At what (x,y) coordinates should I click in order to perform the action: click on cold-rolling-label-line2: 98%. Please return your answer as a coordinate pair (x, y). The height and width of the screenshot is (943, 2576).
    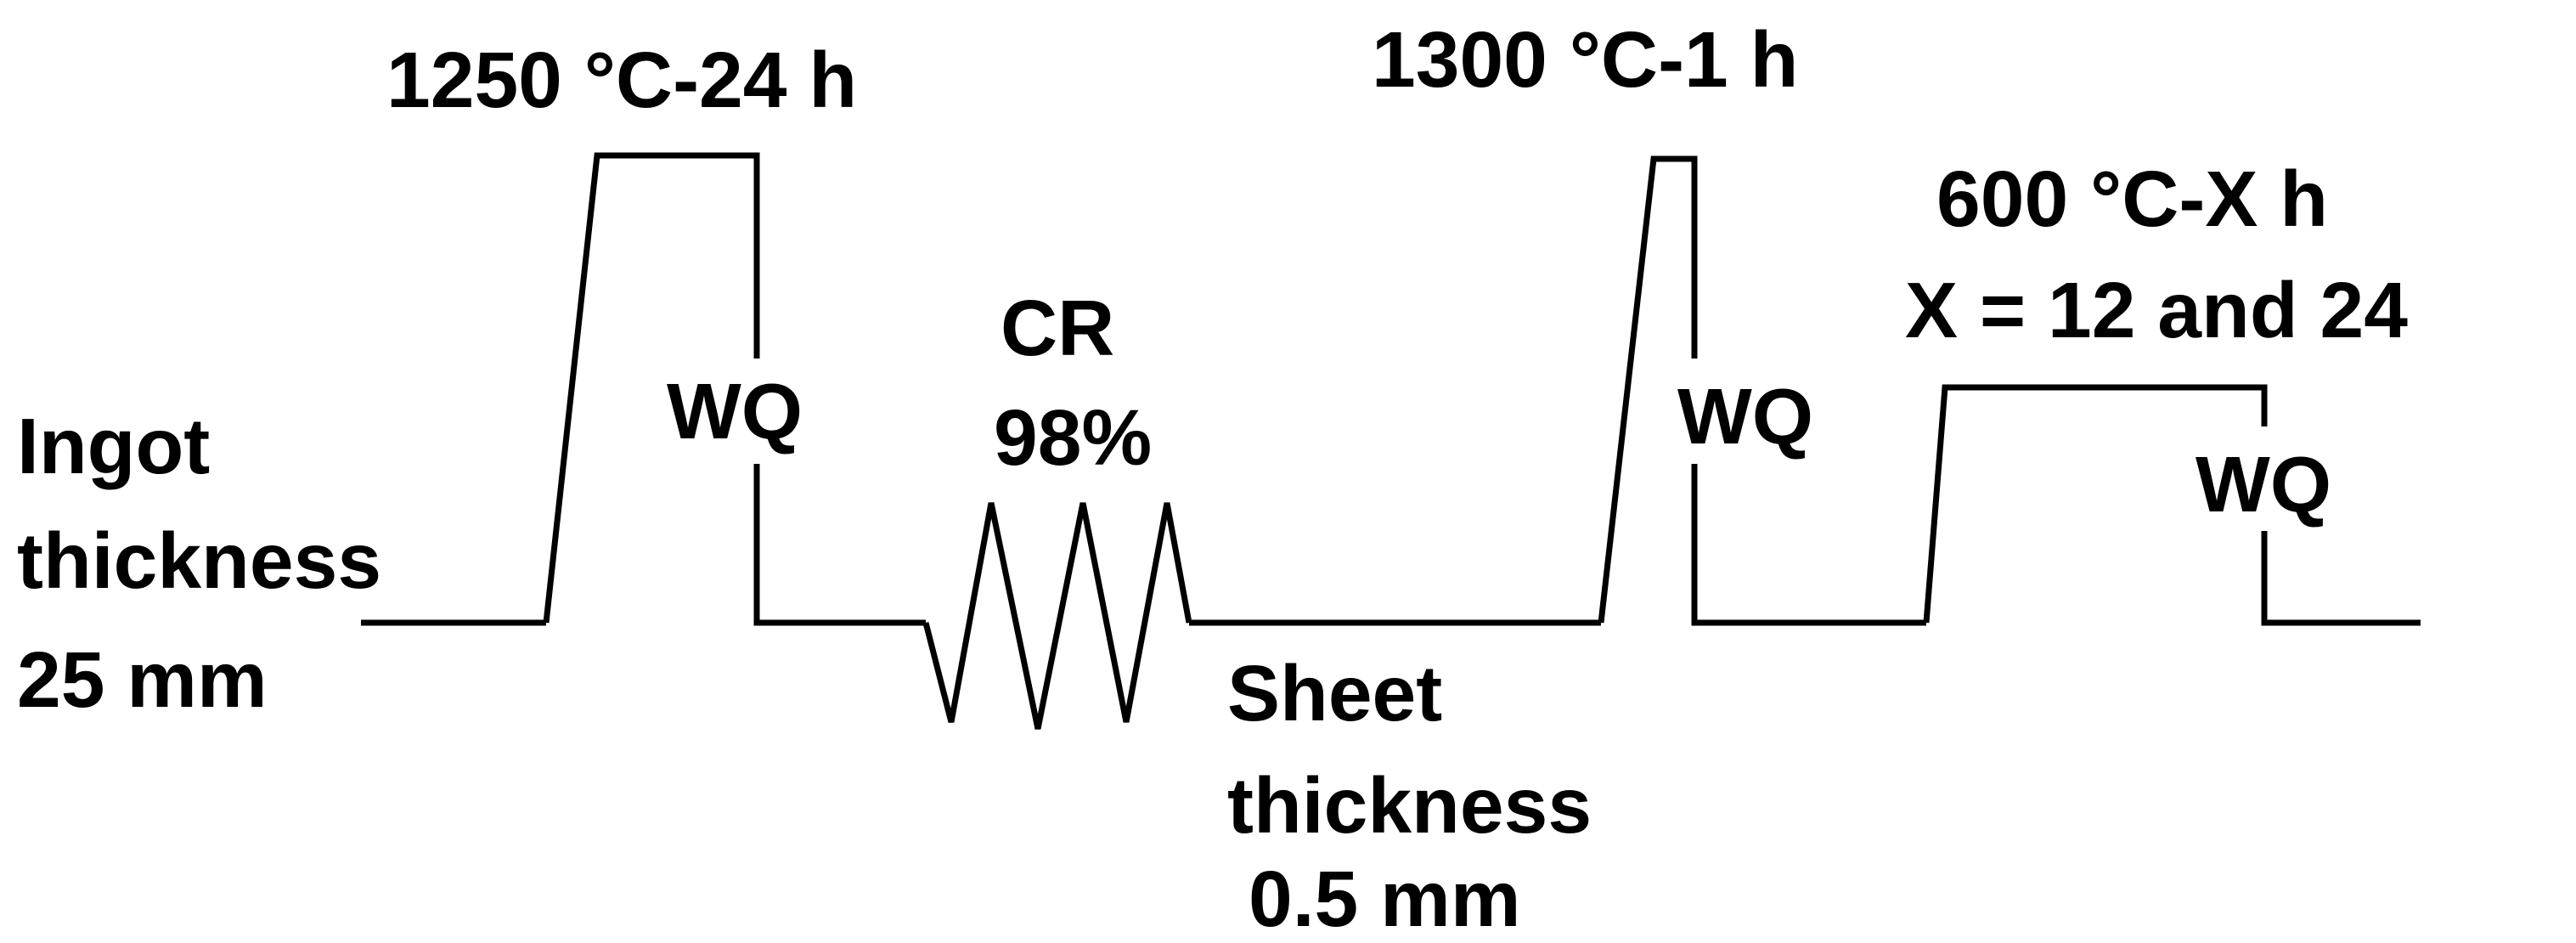
    Looking at the image, I should click on (1073, 438).